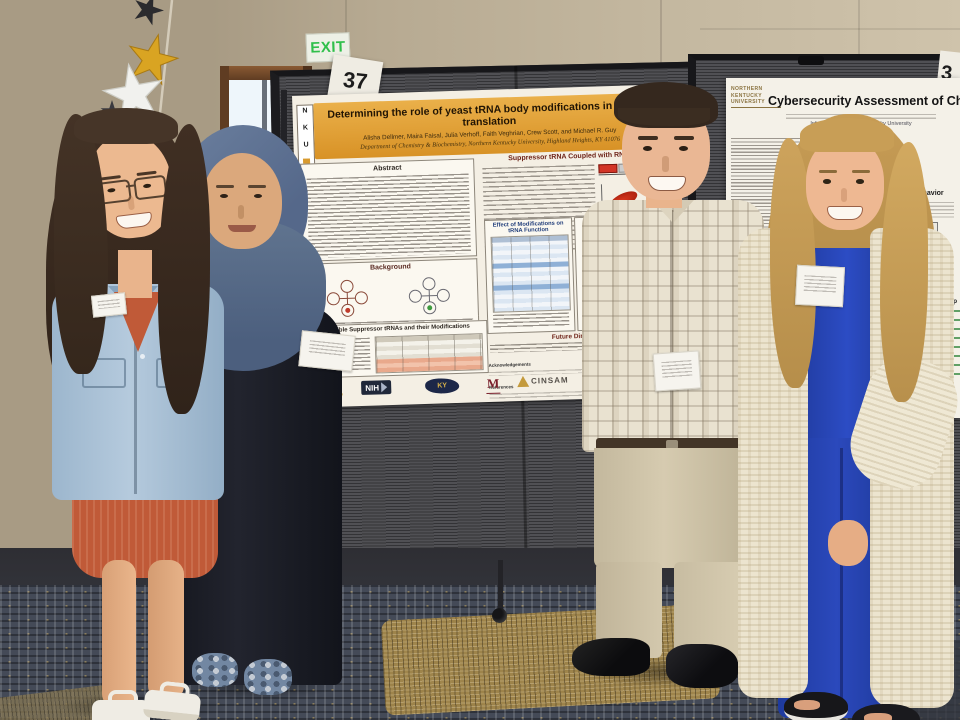 This screenshot has width=960, height=720. I want to click on effect-table, so click(530, 273).